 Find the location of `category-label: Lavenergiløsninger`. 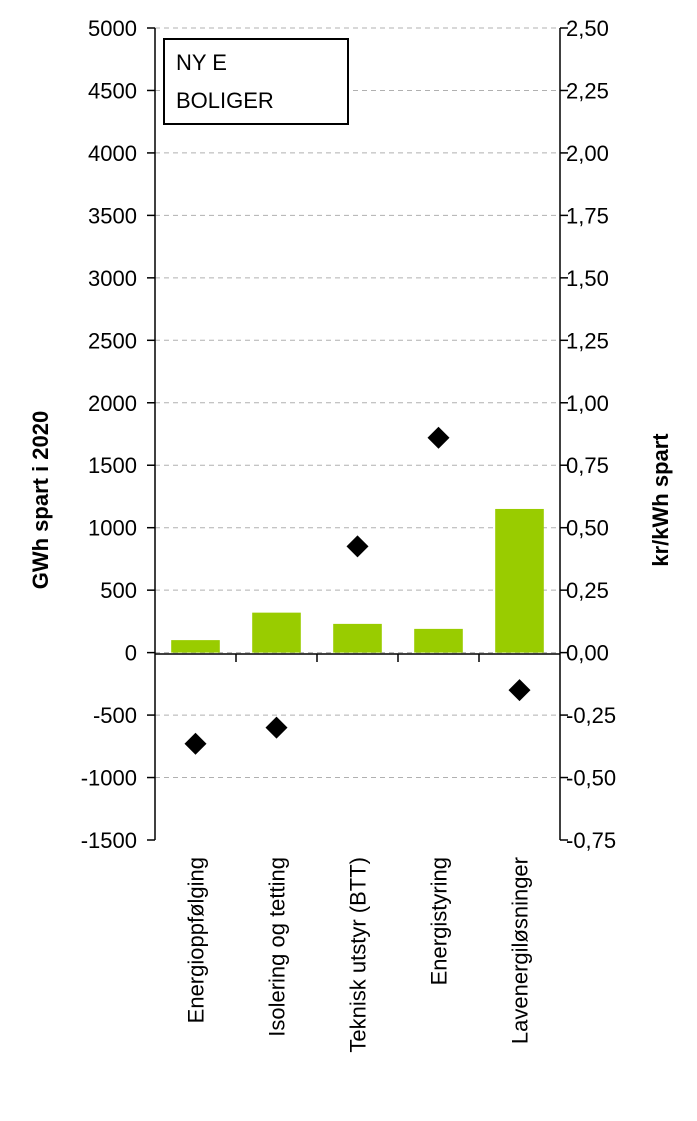

category-label: Lavenergiløsninger is located at coordinates (520, 950).